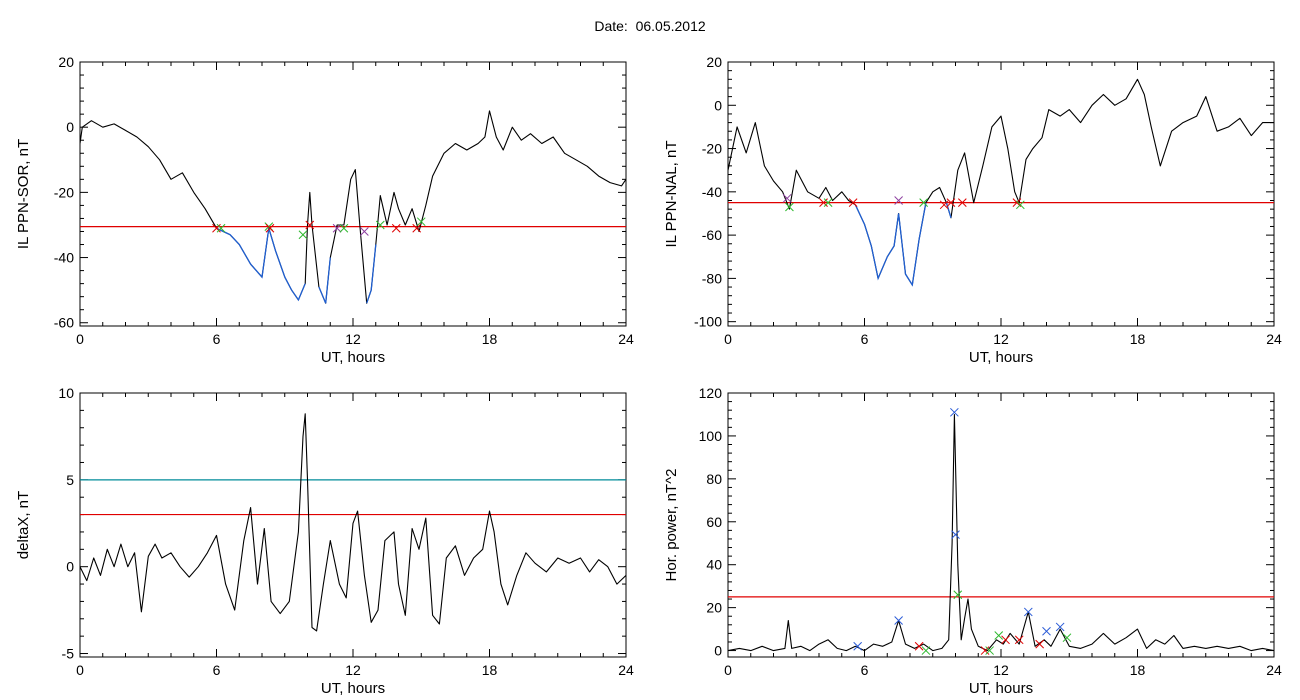  Describe the element at coordinates (64, 323) in the screenshot. I see `y-tick-label: -60` at that location.